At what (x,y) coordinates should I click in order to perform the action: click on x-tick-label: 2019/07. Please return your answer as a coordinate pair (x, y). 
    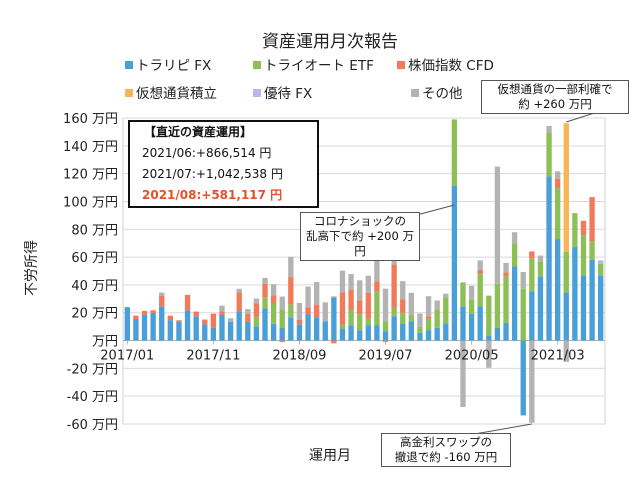
    Looking at the image, I should click on (386, 356).